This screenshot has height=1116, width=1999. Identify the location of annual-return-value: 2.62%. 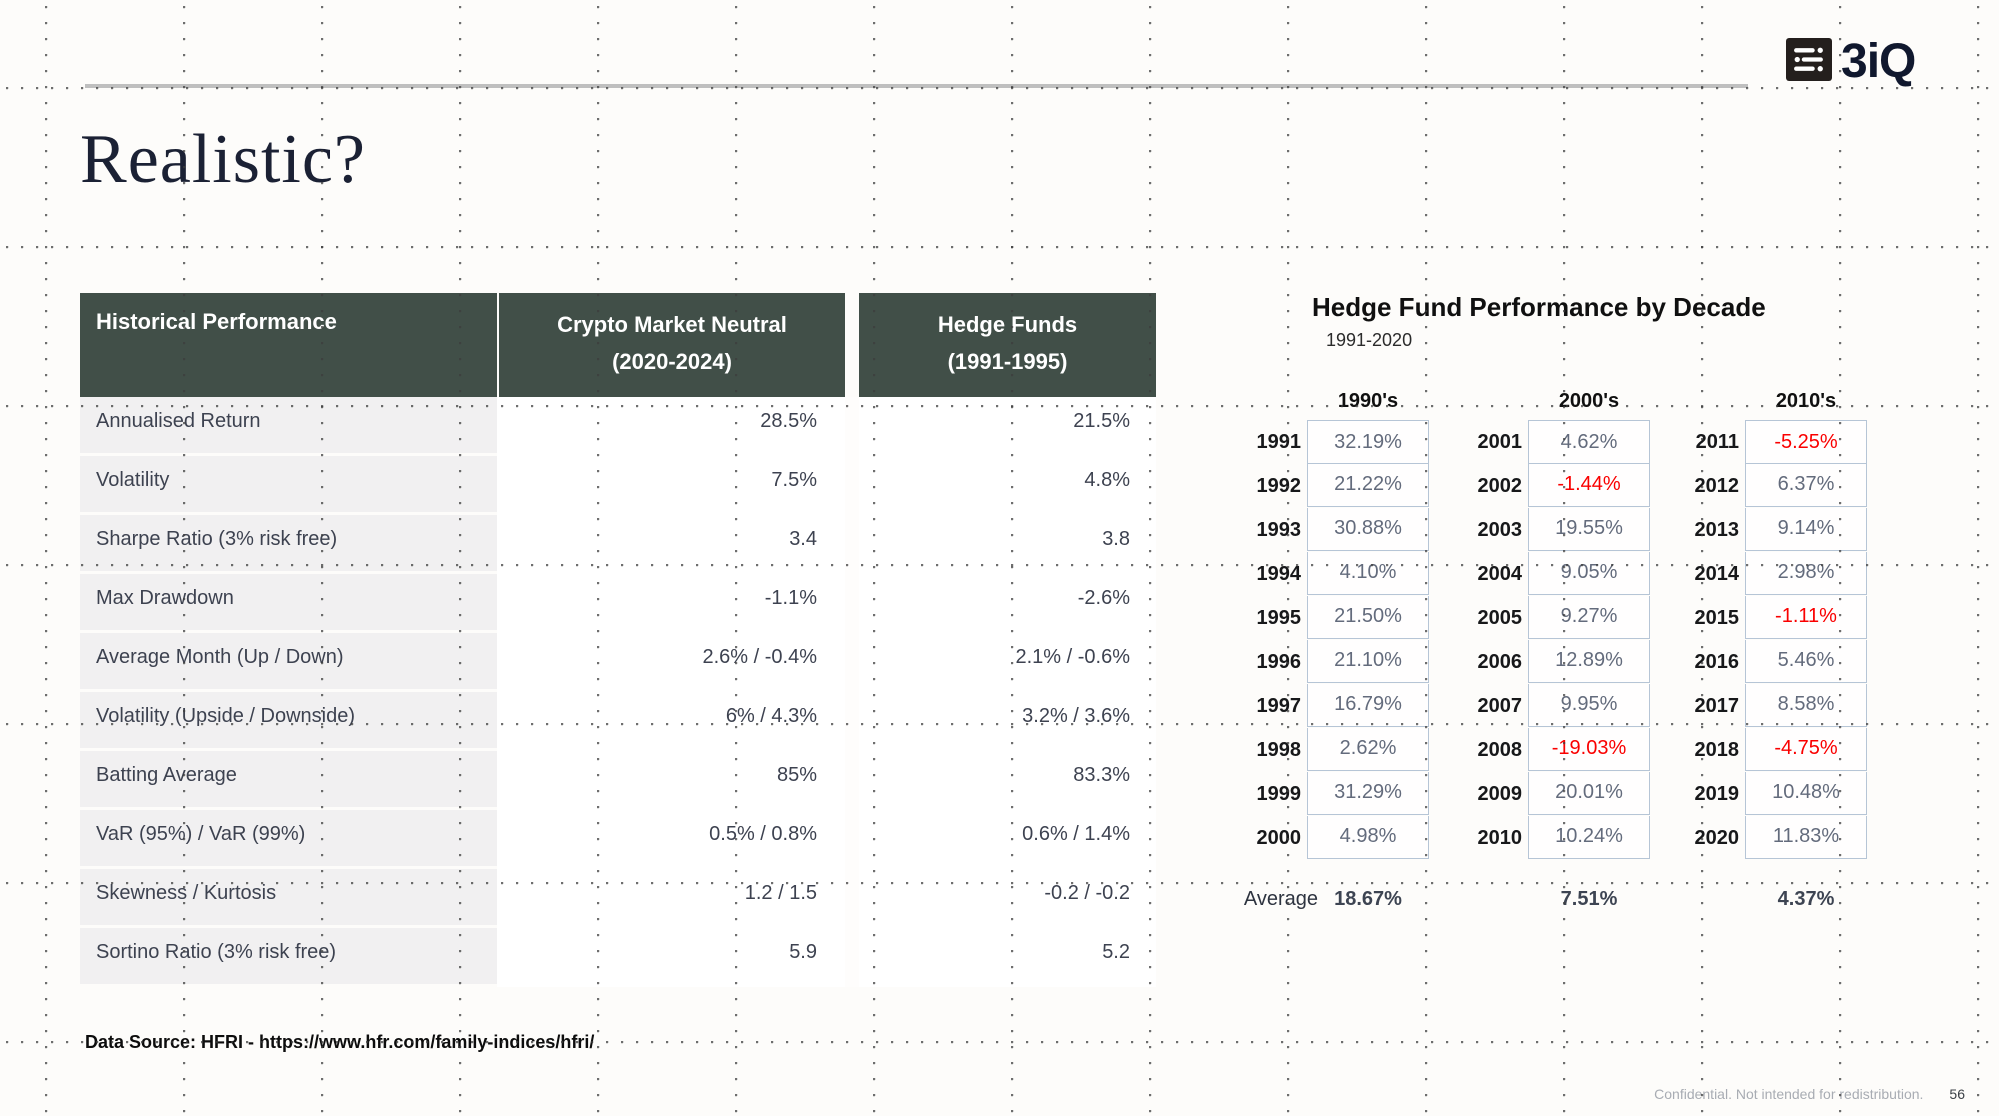
(1368, 749).